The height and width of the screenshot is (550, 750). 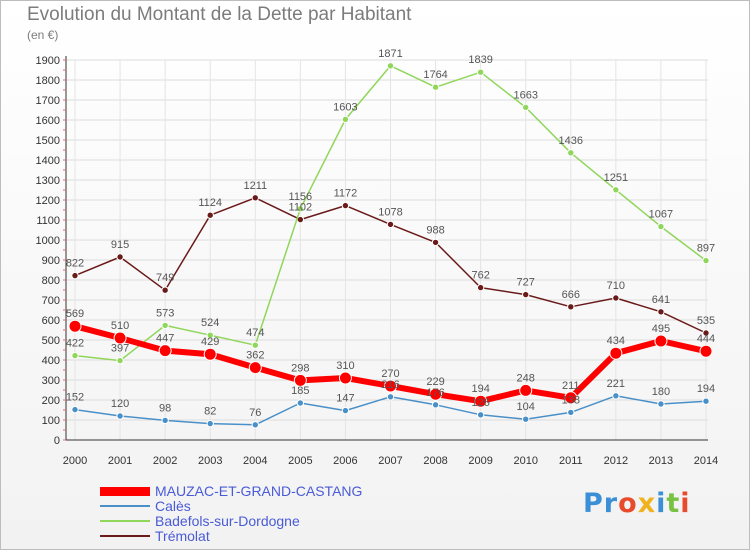 I want to click on y-tick-label: 600, so click(x=51, y=321).